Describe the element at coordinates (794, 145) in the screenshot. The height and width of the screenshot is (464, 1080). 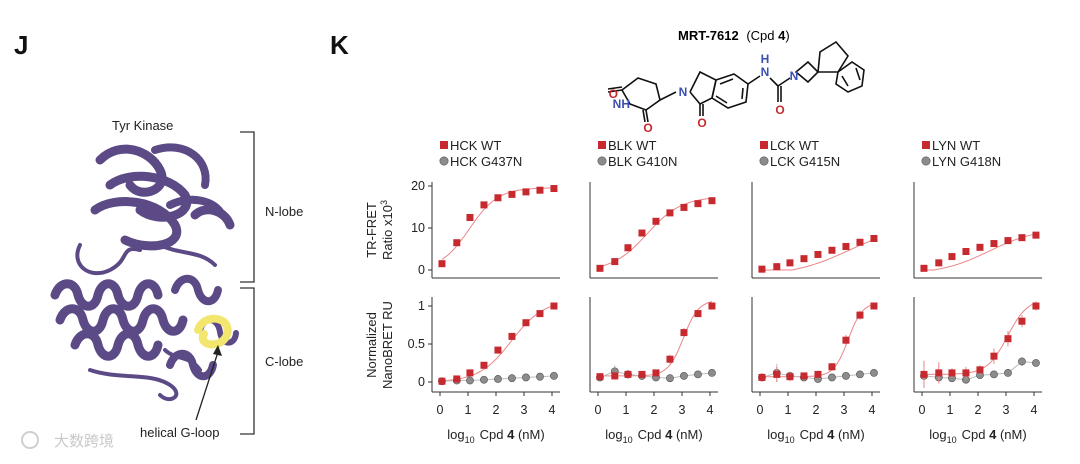
I see `legend-wt-label: LCK WT` at that location.